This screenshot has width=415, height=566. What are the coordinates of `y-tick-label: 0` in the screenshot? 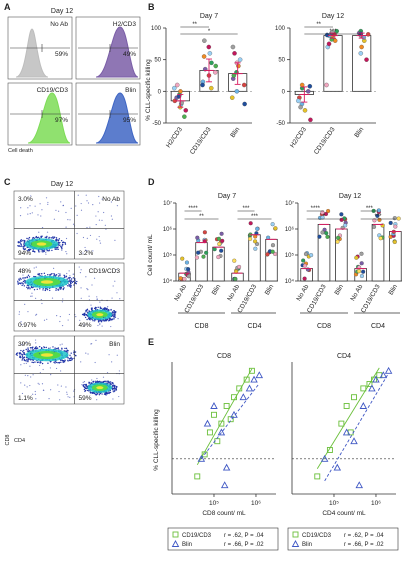 It's located at (160, 92).